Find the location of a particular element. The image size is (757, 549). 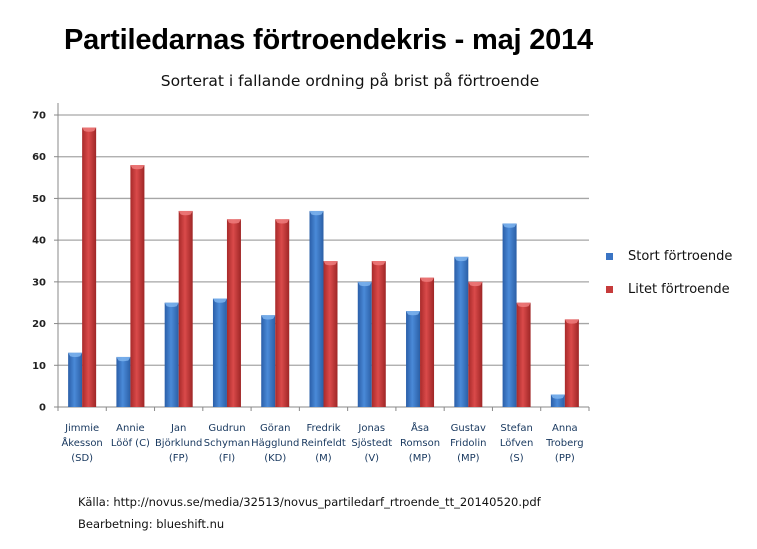

x-tick-label: Troberg is located at coordinates (564, 443).